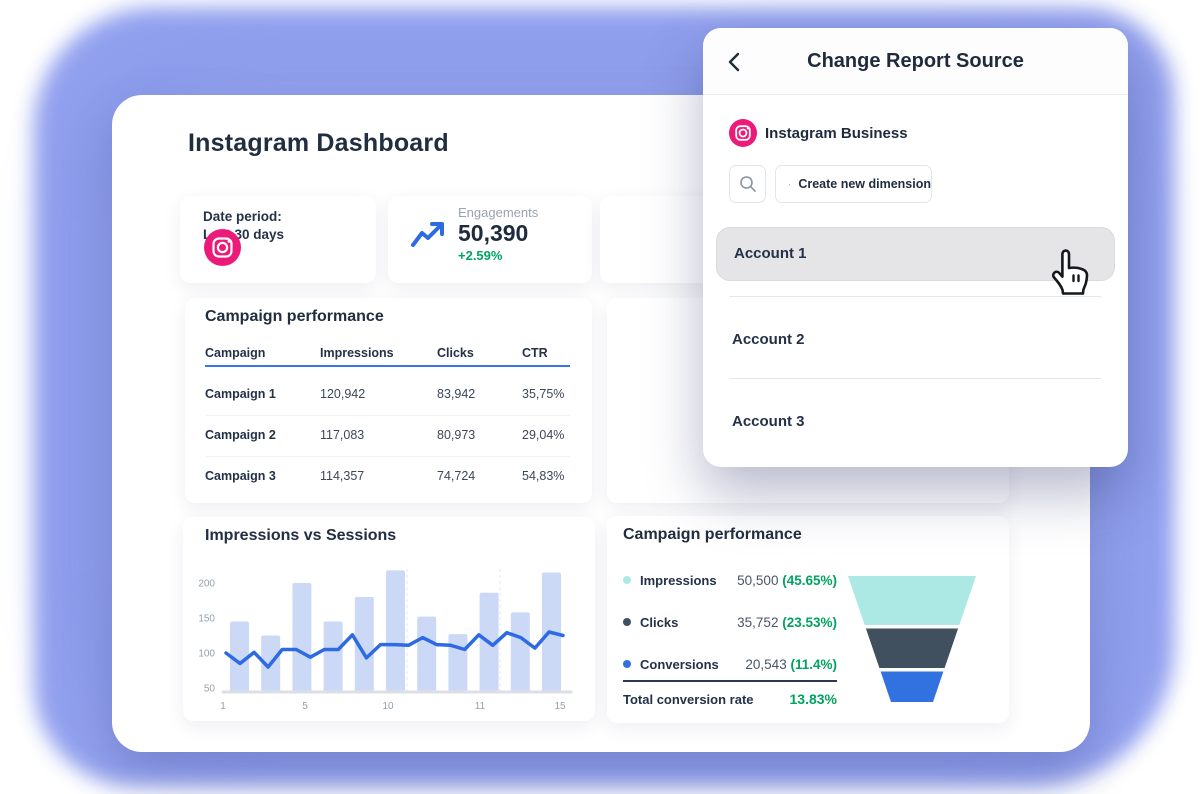 The image size is (1200, 794). Describe the element at coordinates (357, 353) in the screenshot. I see `column-header-impressions: Impressions` at that location.